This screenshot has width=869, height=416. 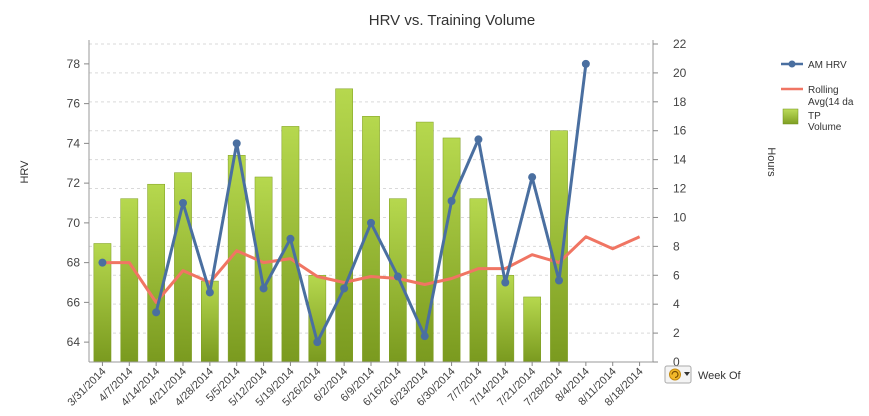 What do you see at coordinates (680, 73) in the screenshot?
I see `y2-tick-label: 20` at bounding box center [680, 73].